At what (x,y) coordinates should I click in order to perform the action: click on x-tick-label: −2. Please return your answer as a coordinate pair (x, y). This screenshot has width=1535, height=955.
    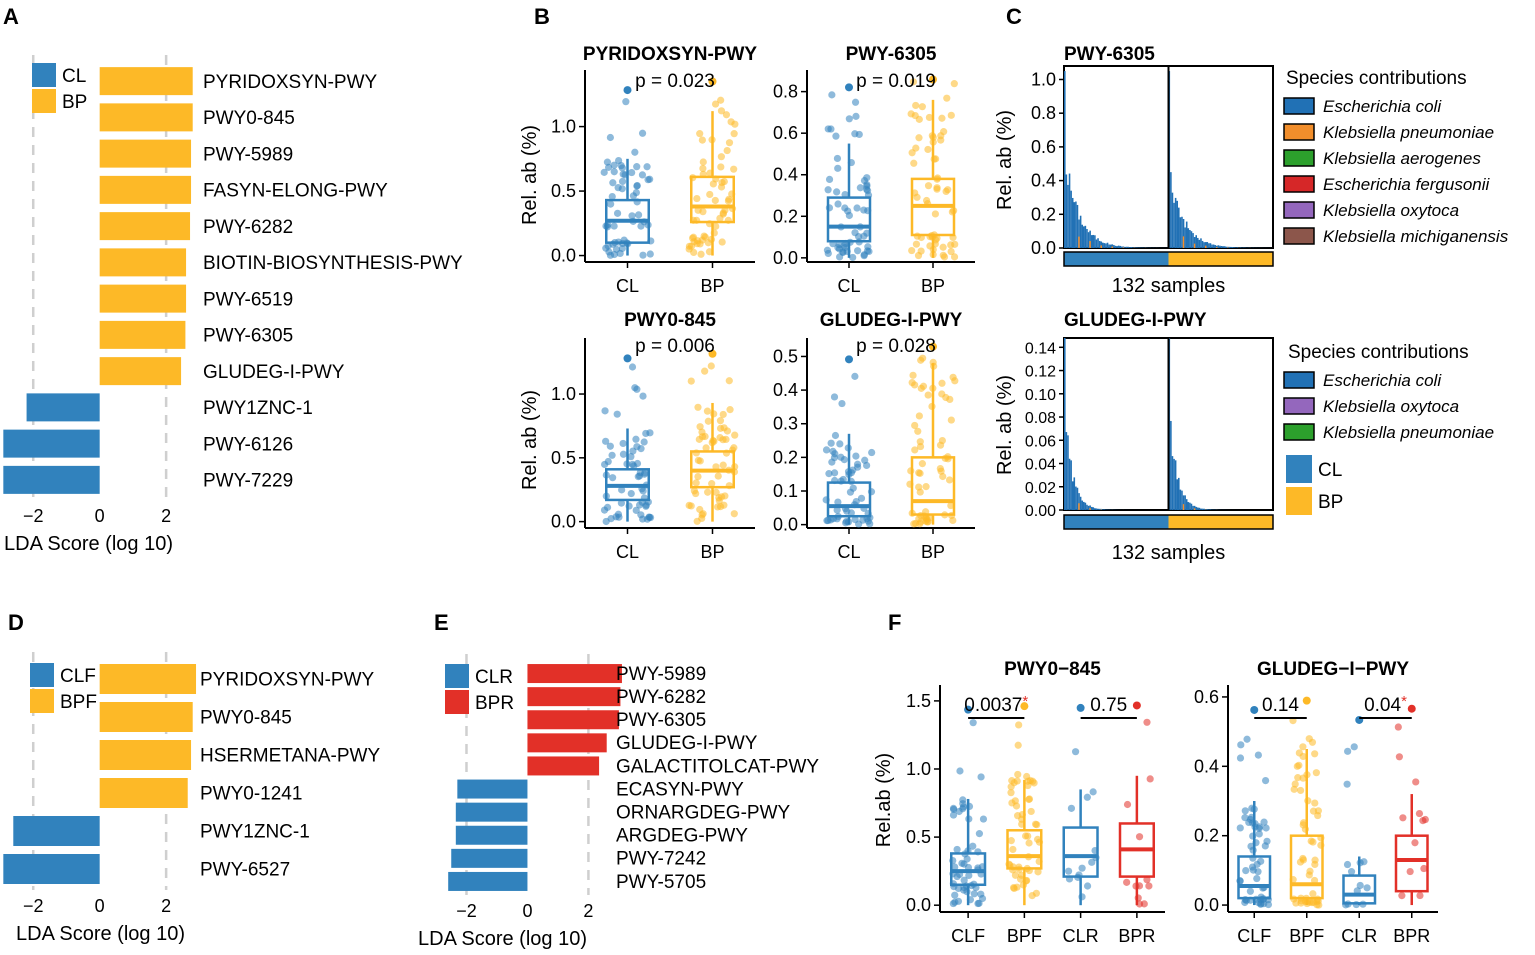
    Looking at the image, I should click on (466, 911).